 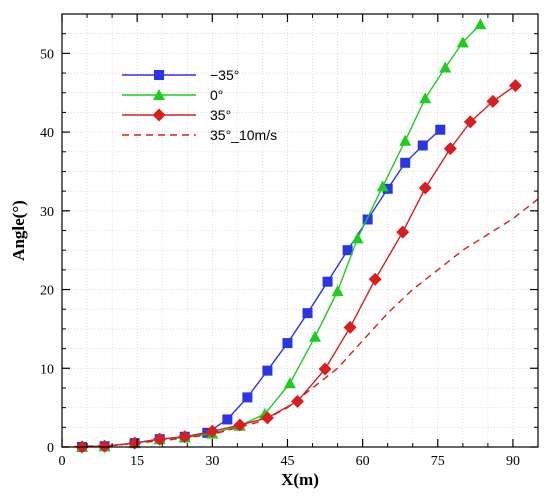 What do you see at coordinates (47, 369) in the screenshot?
I see `y-tick-label: 10` at bounding box center [47, 369].